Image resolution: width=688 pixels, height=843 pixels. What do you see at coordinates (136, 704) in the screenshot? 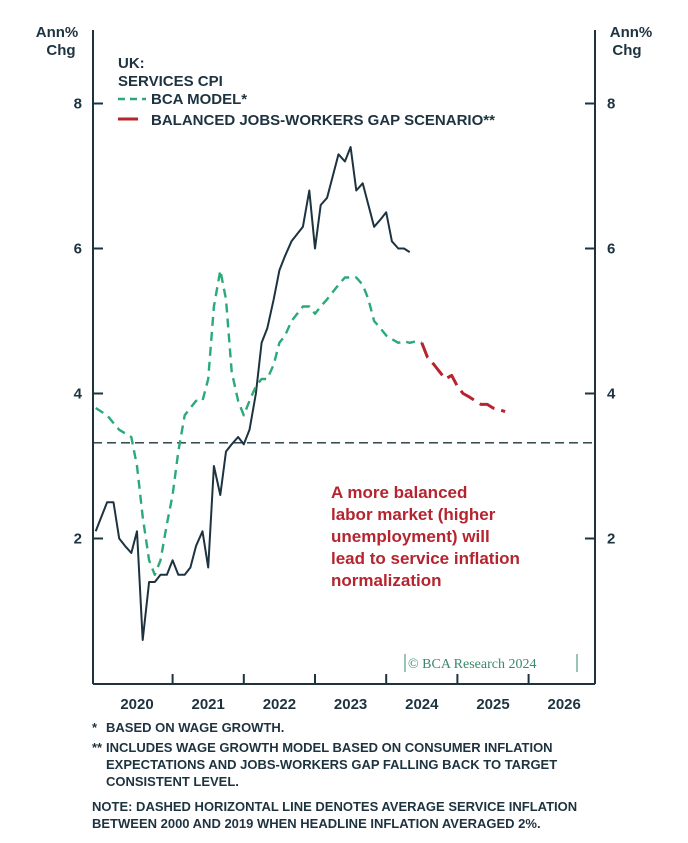
I see `x-tick-label-2020: 2020` at bounding box center [136, 704].